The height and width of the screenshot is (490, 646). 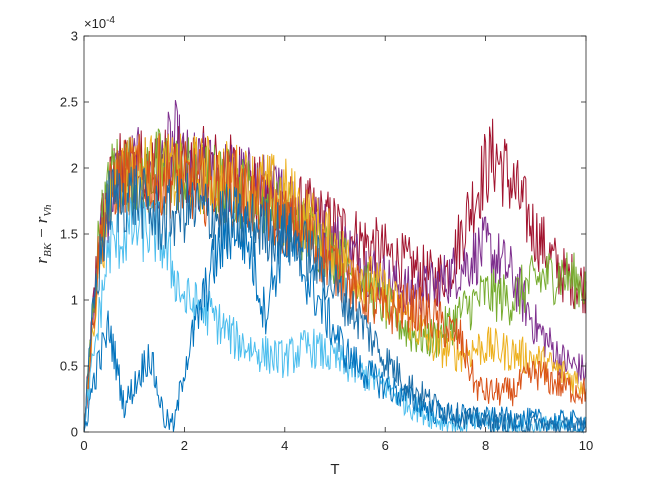 What do you see at coordinates (43, 234) in the screenshot?
I see `y-axis-title: rBK−rVh` at bounding box center [43, 234].